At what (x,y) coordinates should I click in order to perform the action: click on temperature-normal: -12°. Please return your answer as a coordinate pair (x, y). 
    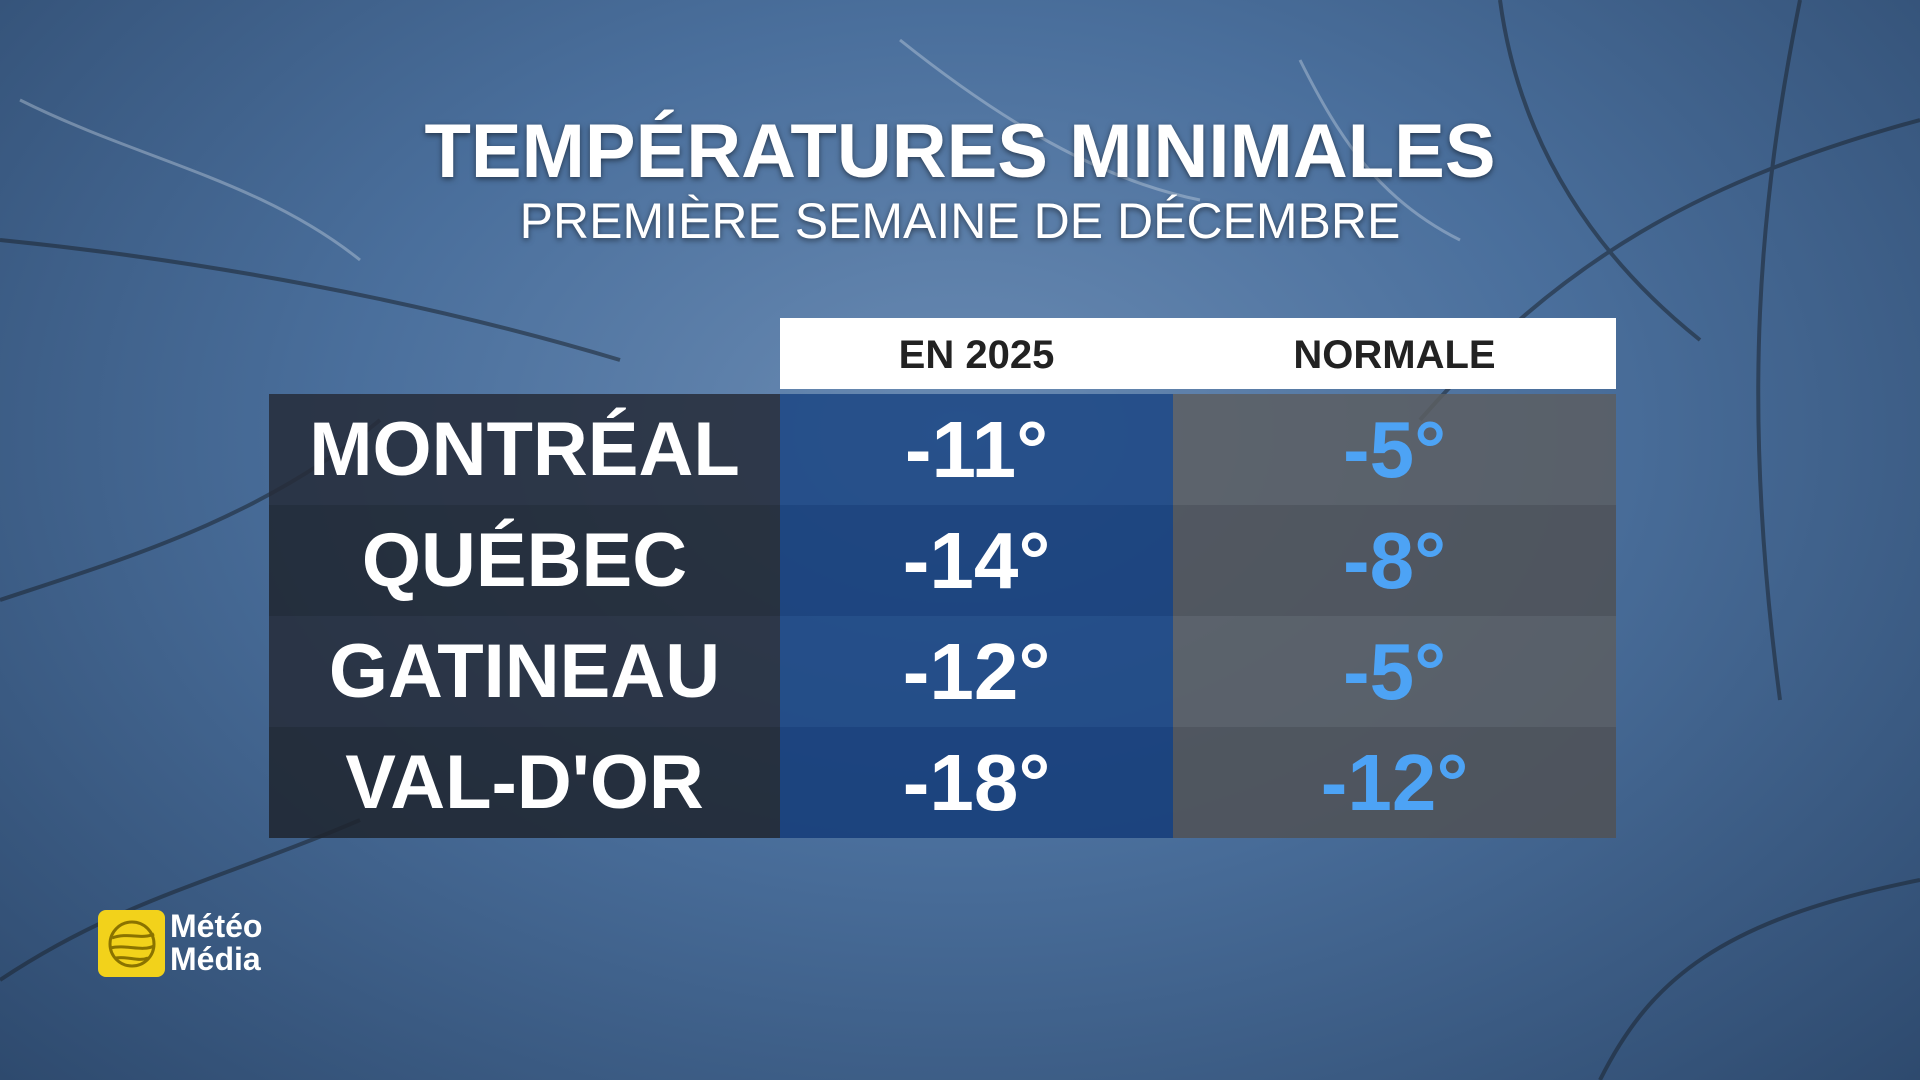
    Looking at the image, I should click on (1394, 782).